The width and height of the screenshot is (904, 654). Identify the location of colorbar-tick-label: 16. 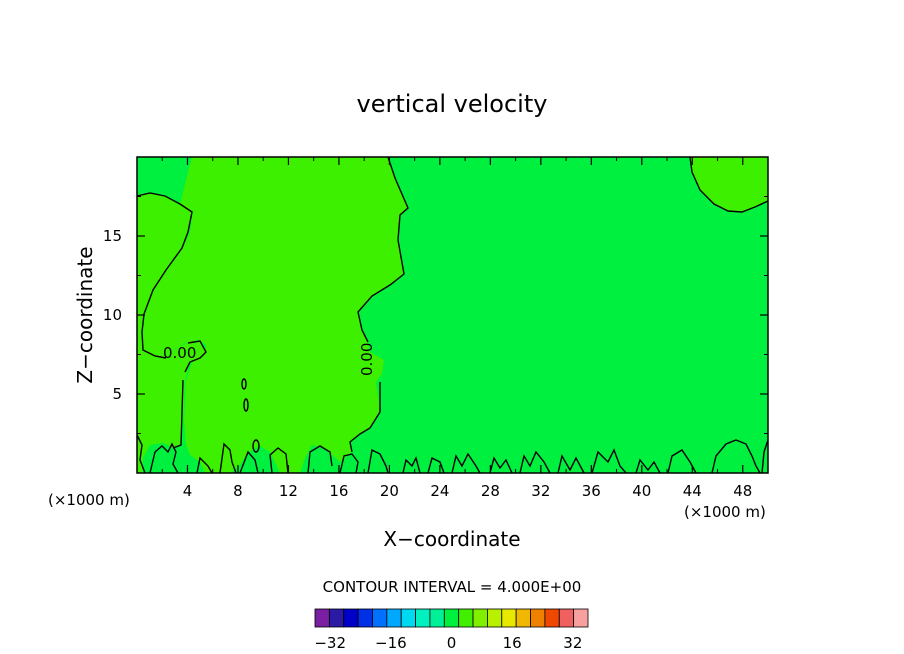
(512, 643).